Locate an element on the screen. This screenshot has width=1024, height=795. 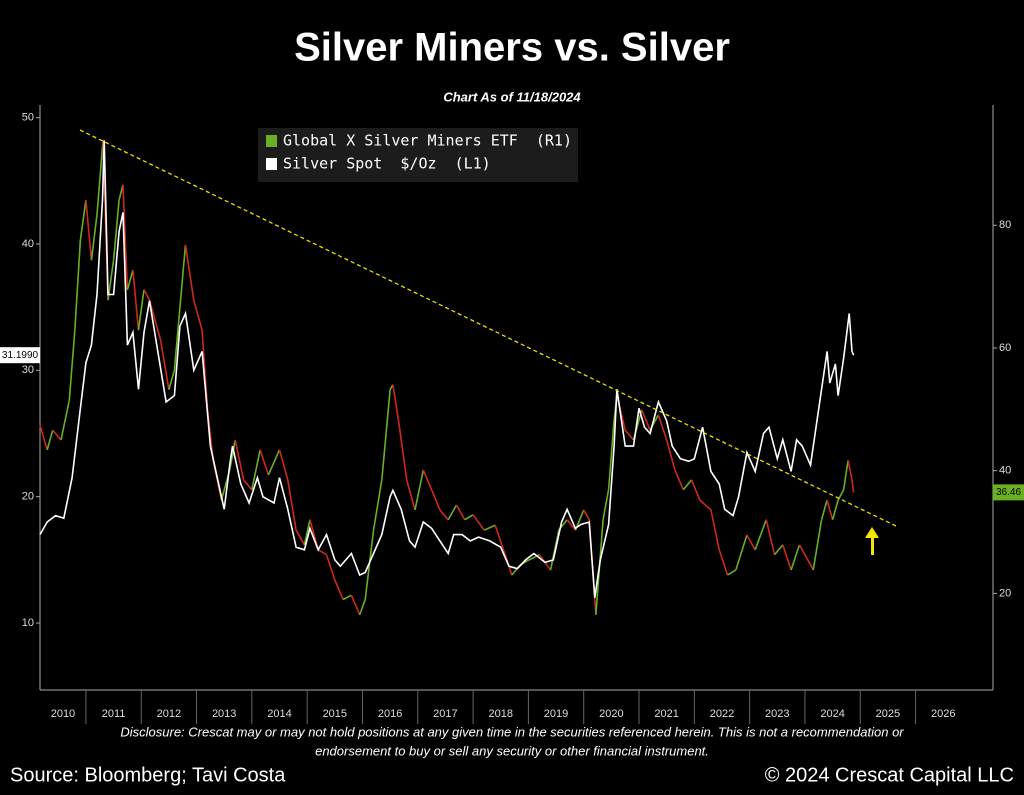
y-tick-label: 20 is located at coordinates (28, 497).